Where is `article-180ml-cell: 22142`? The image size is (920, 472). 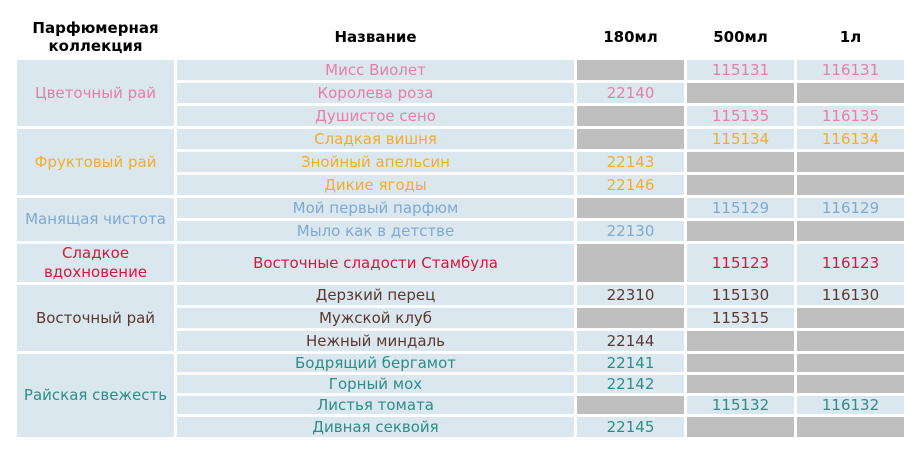 article-180ml-cell: 22142 is located at coordinates (630, 384).